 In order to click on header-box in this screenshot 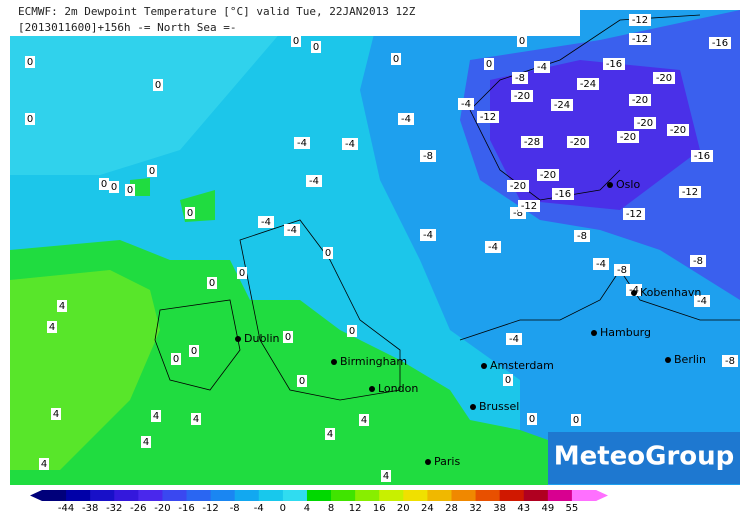, I will do `click(295, 18)`.